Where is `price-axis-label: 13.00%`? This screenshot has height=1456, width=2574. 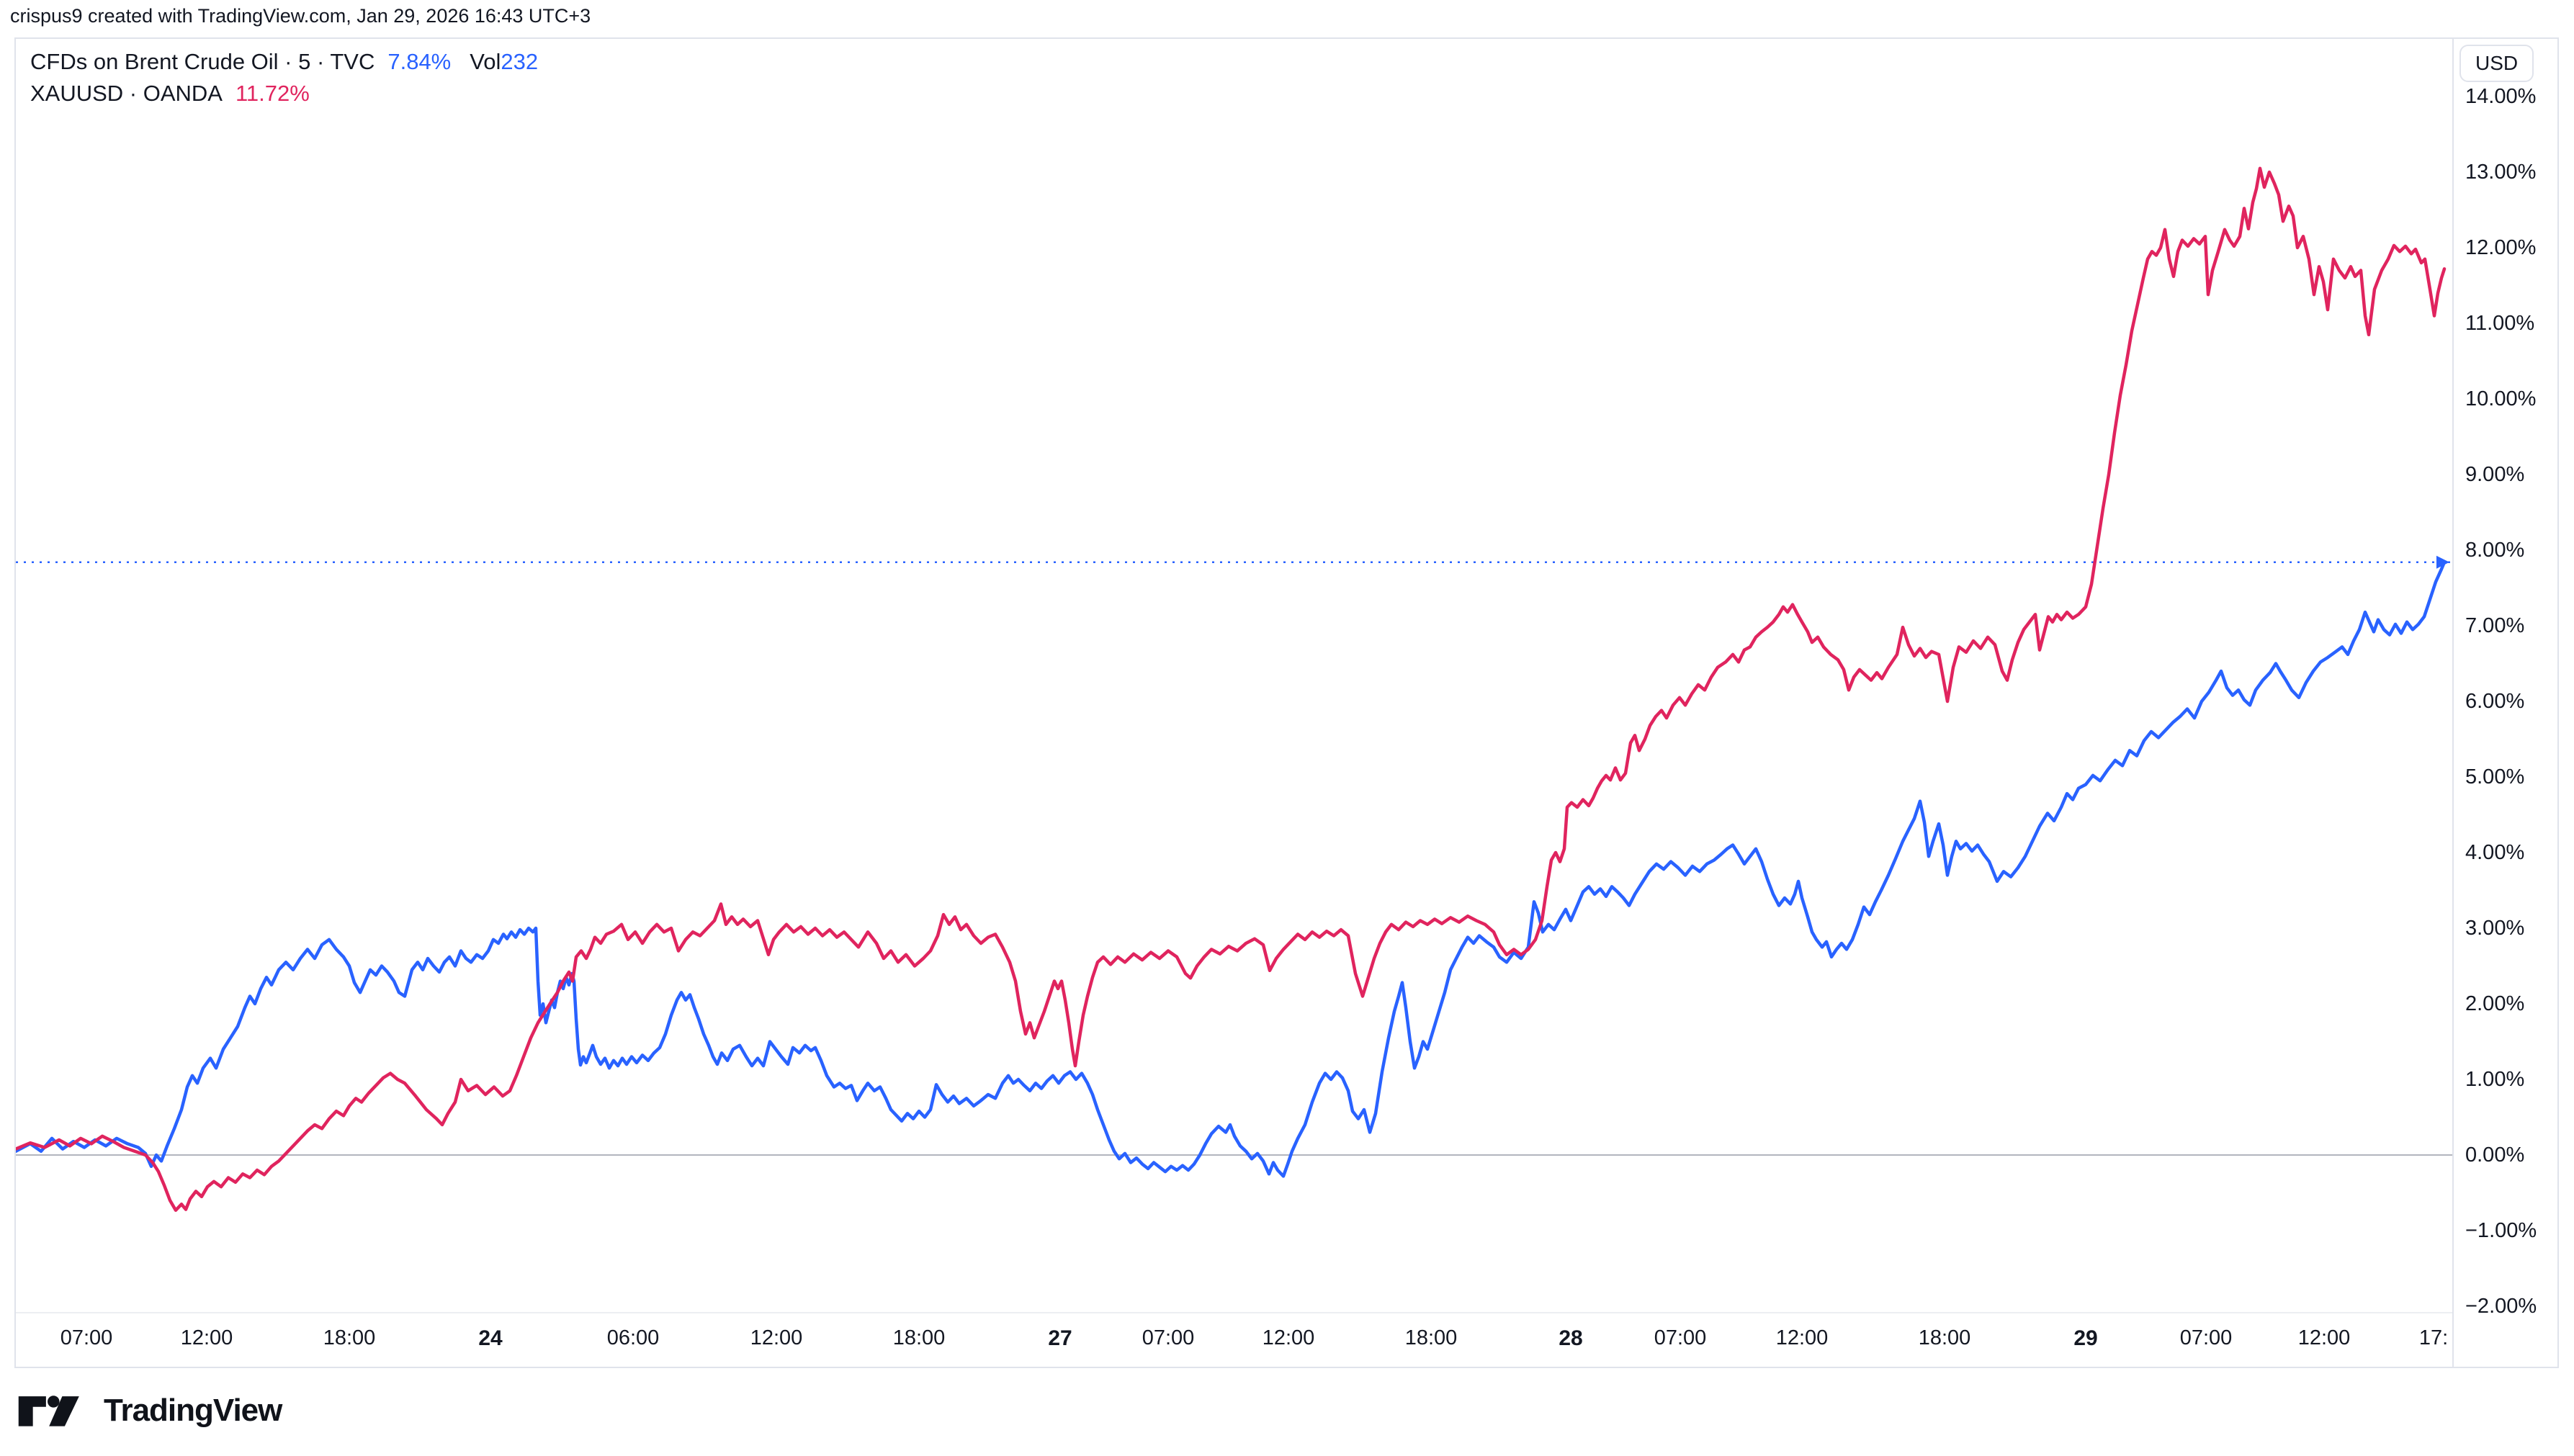 price-axis-label: 13.00% is located at coordinates (2501, 172).